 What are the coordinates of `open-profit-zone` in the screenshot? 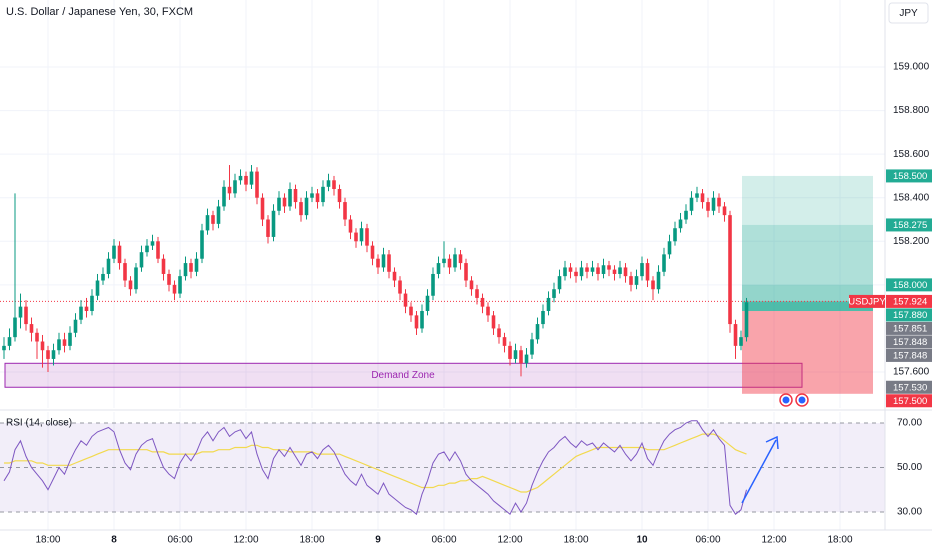 It's located at (807, 306).